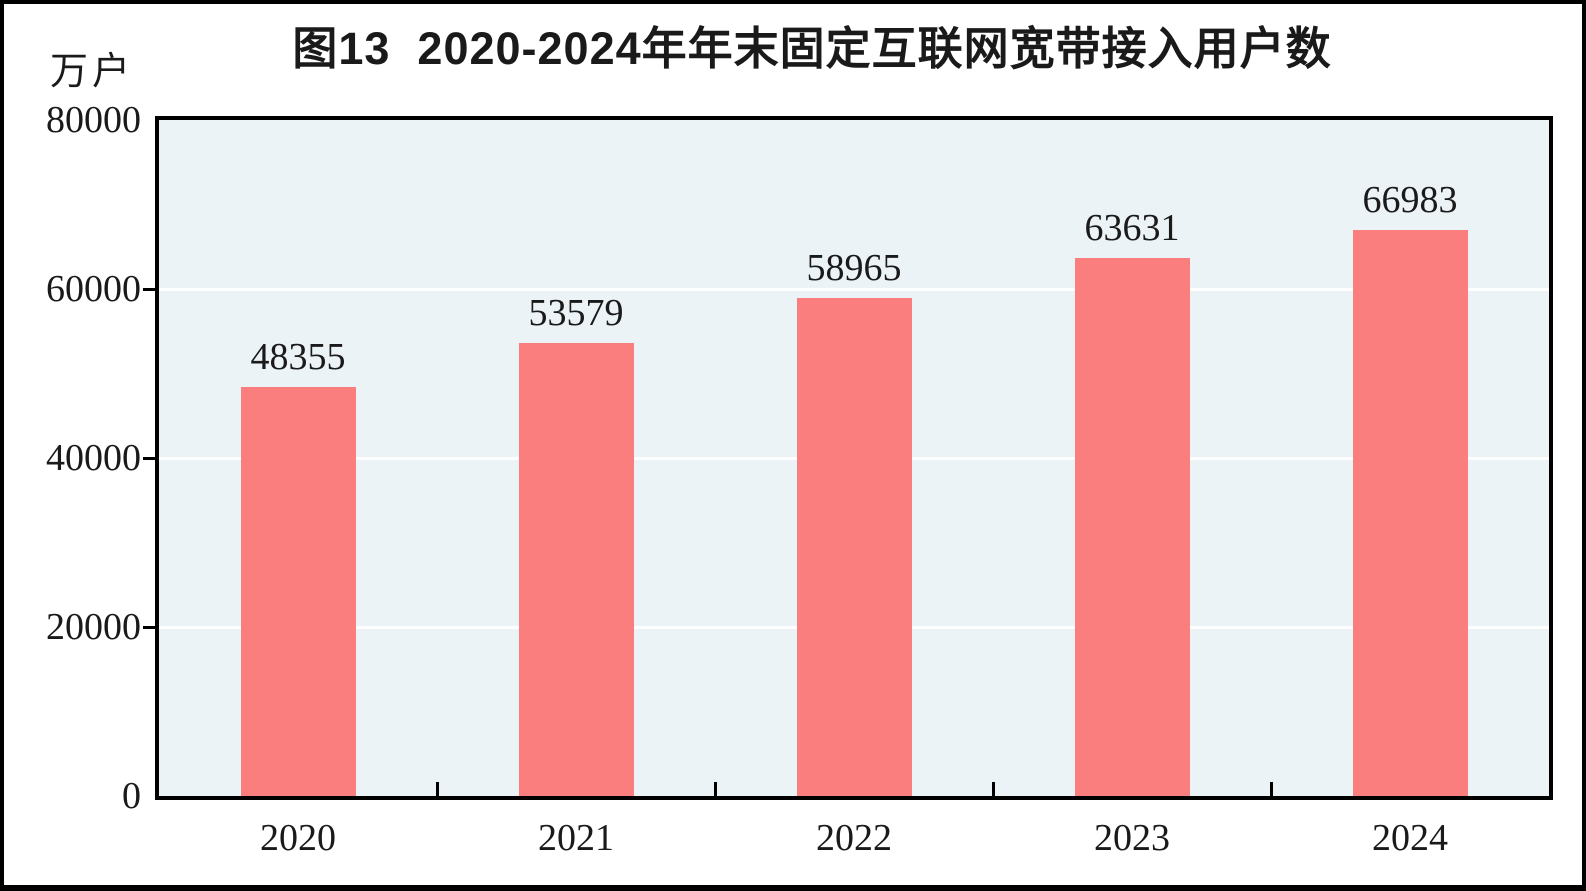 This screenshot has width=1586, height=891. I want to click on bar-value-label: 63631, so click(1132, 228).